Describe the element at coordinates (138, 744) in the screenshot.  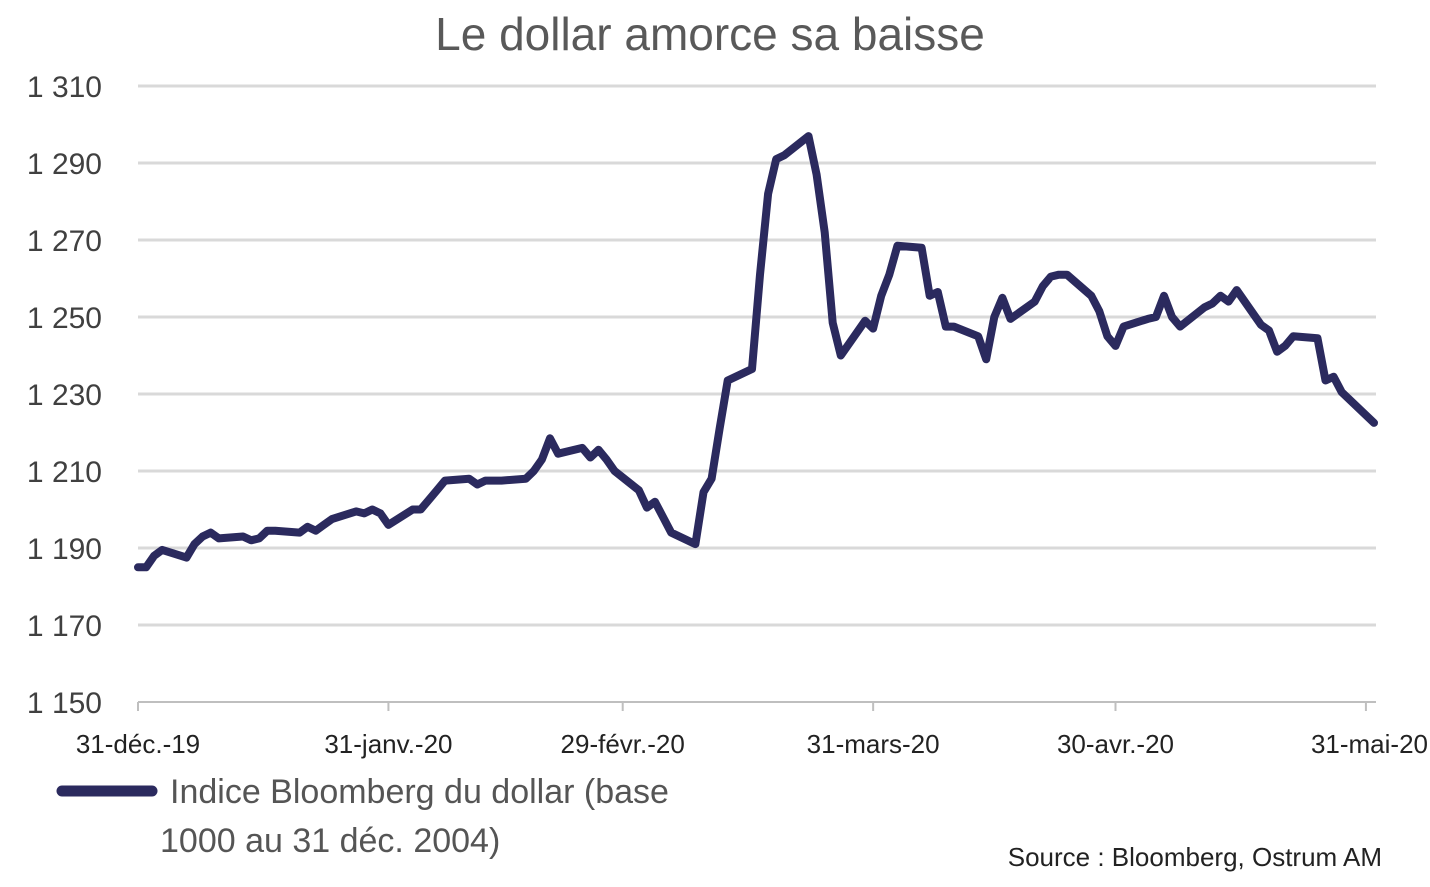
I see `x-tick-label: 31-déc.-19` at that location.